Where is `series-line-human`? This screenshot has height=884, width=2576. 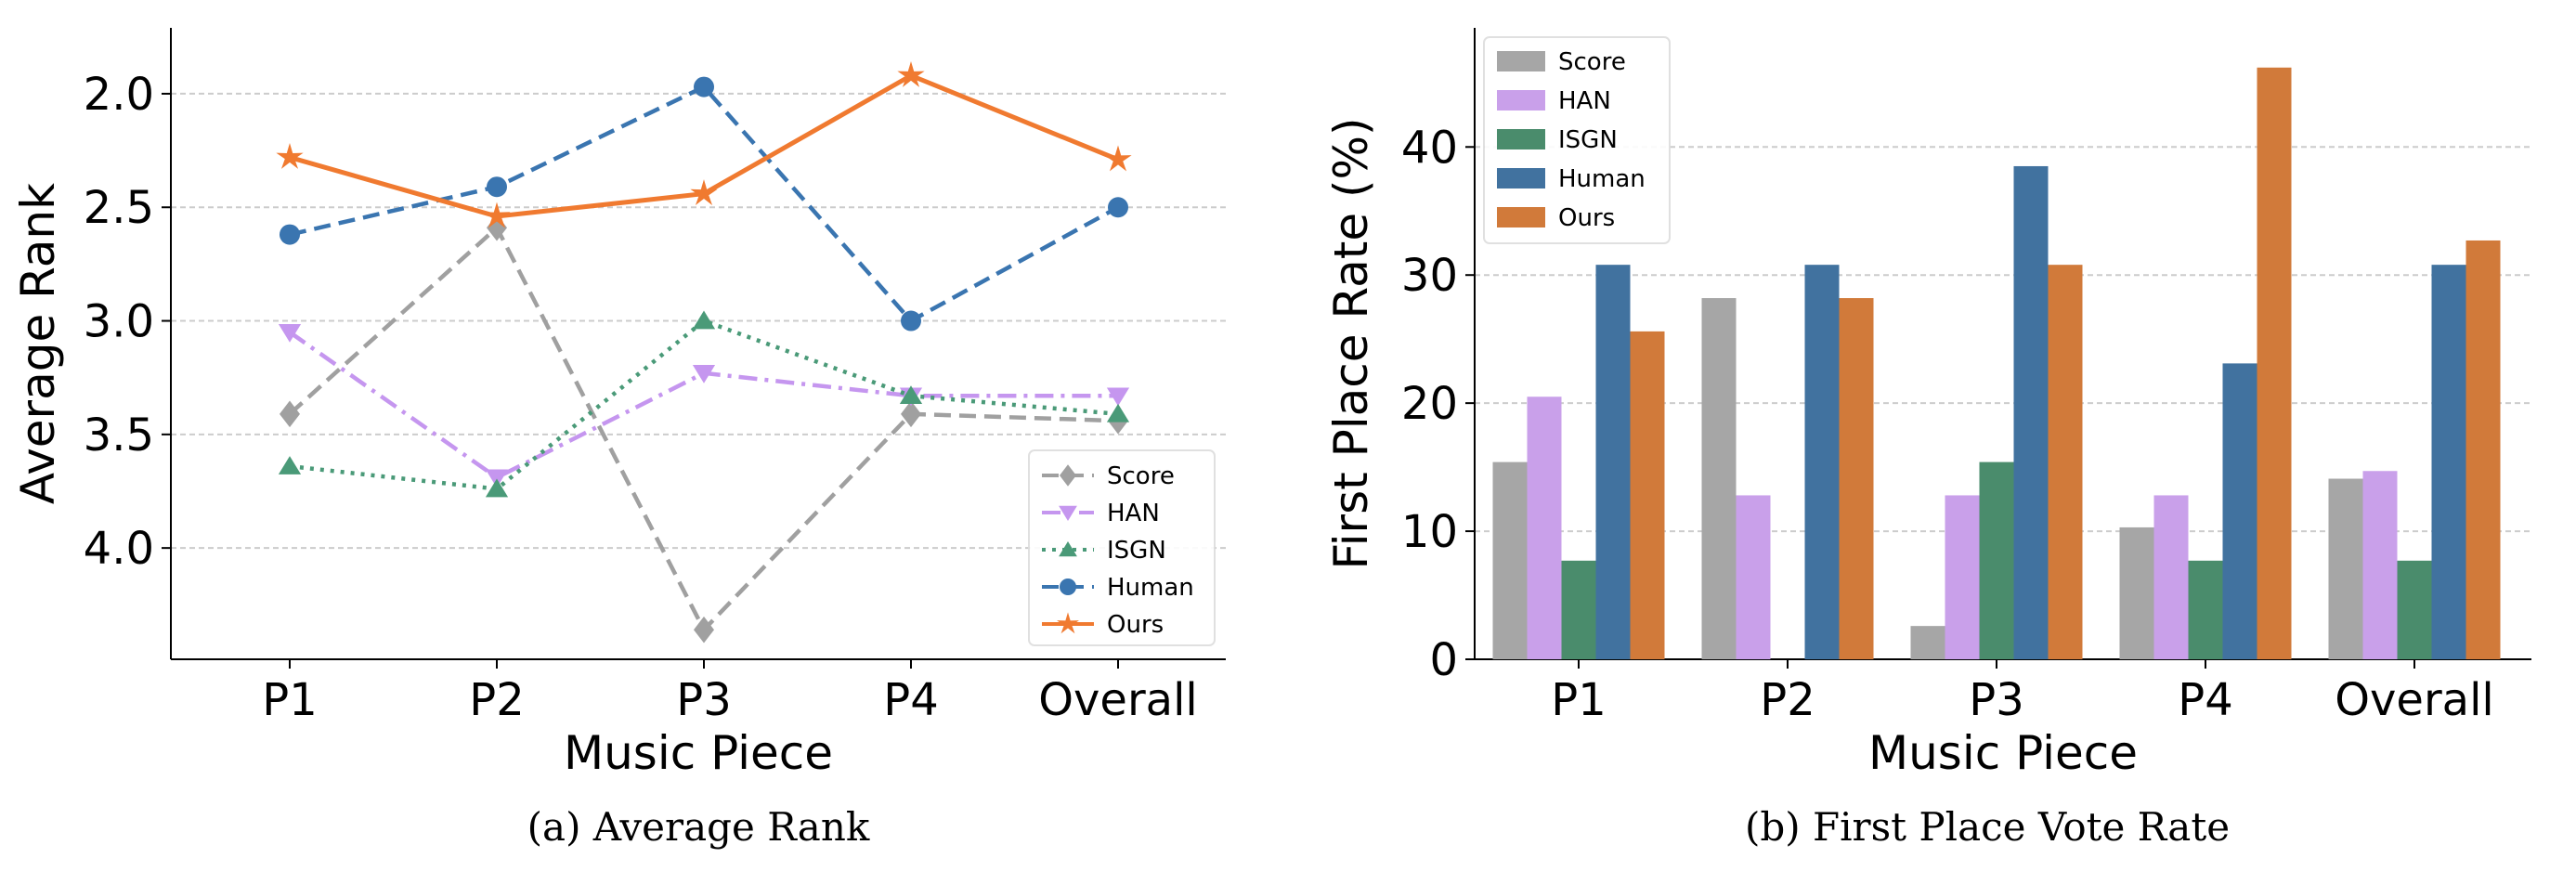
series-line-human is located at coordinates (704, 204).